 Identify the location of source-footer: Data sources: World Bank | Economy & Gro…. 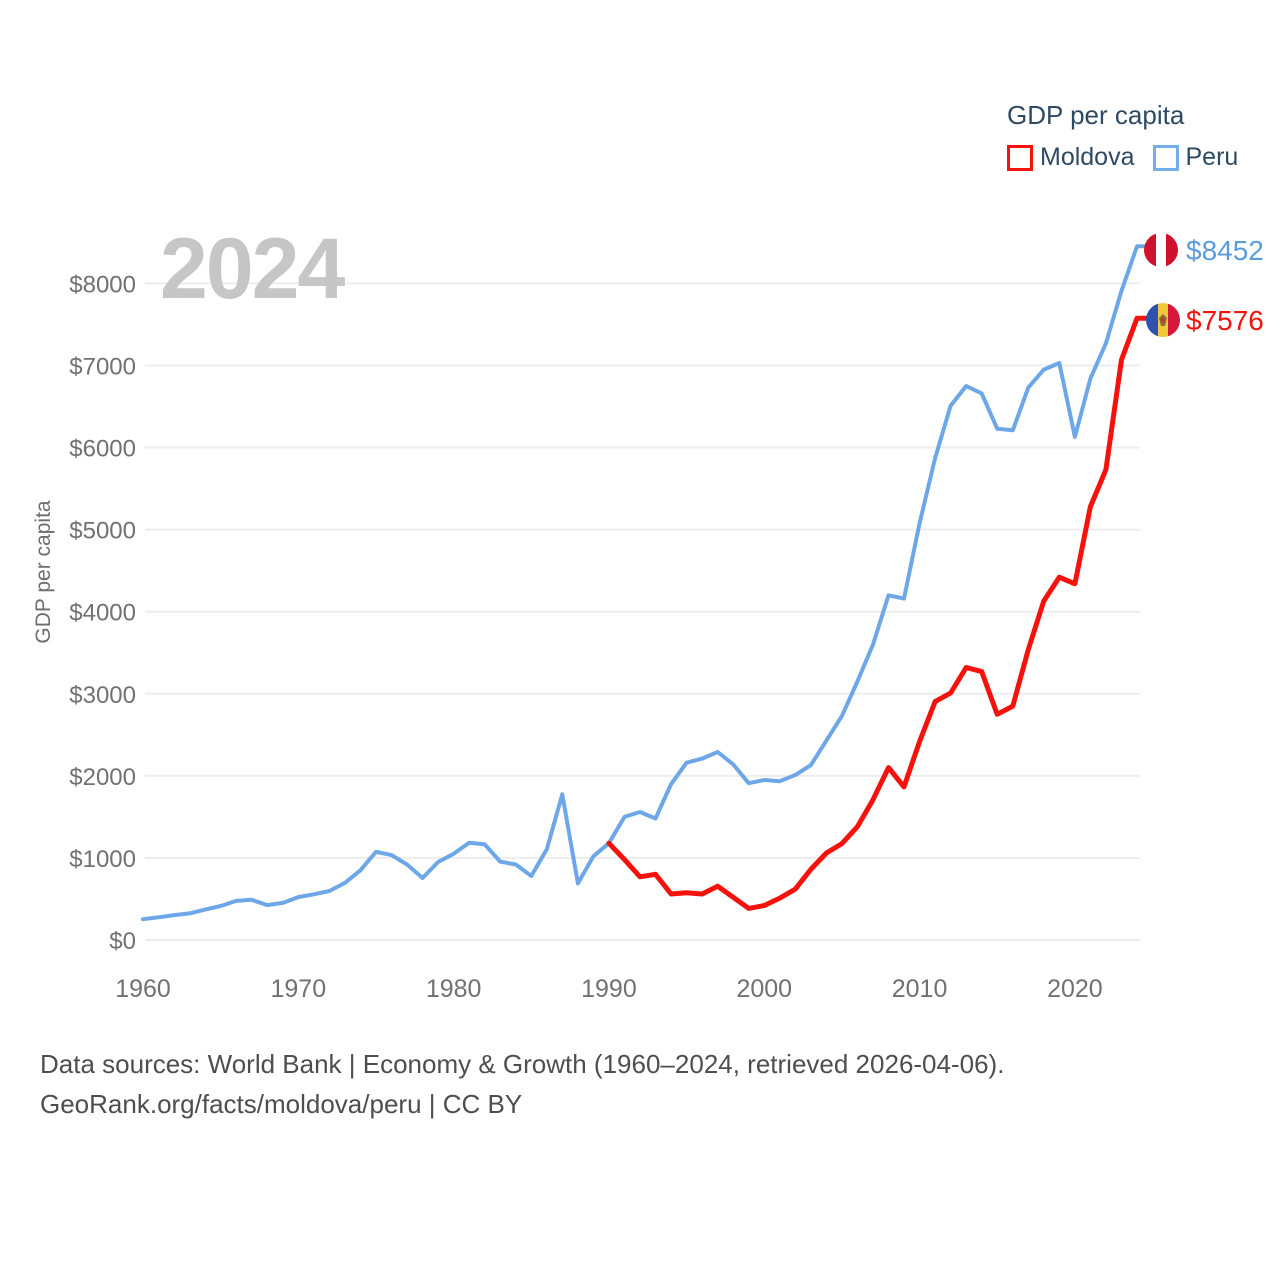
(522, 1084).